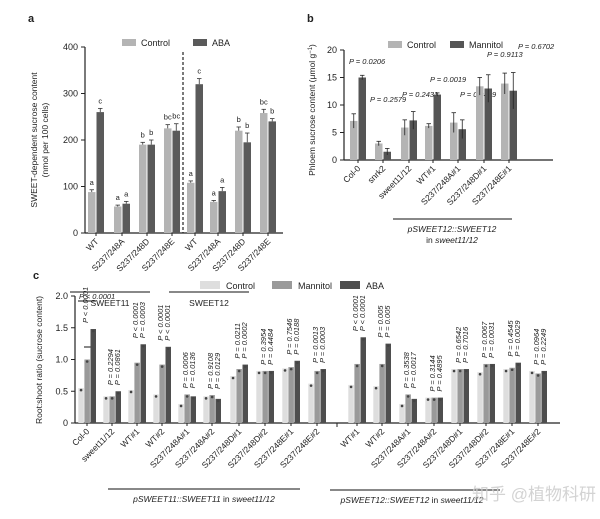 Image resolution: width=600 pixels, height=519 pixels. What do you see at coordinates (349, 437) in the screenshot?
I see `c-x-tick-label: WT#1` at bounding box center [349, 437].